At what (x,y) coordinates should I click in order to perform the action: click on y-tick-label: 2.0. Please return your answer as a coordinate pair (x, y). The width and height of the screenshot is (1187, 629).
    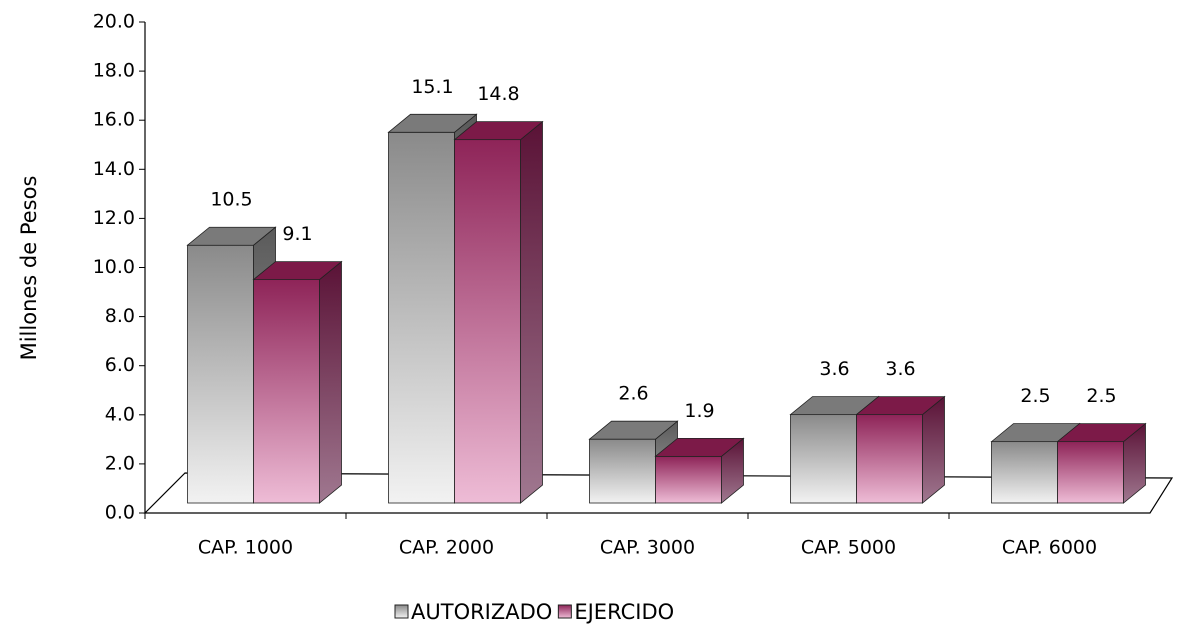
    Looking at the image, I should click on (120, 463).